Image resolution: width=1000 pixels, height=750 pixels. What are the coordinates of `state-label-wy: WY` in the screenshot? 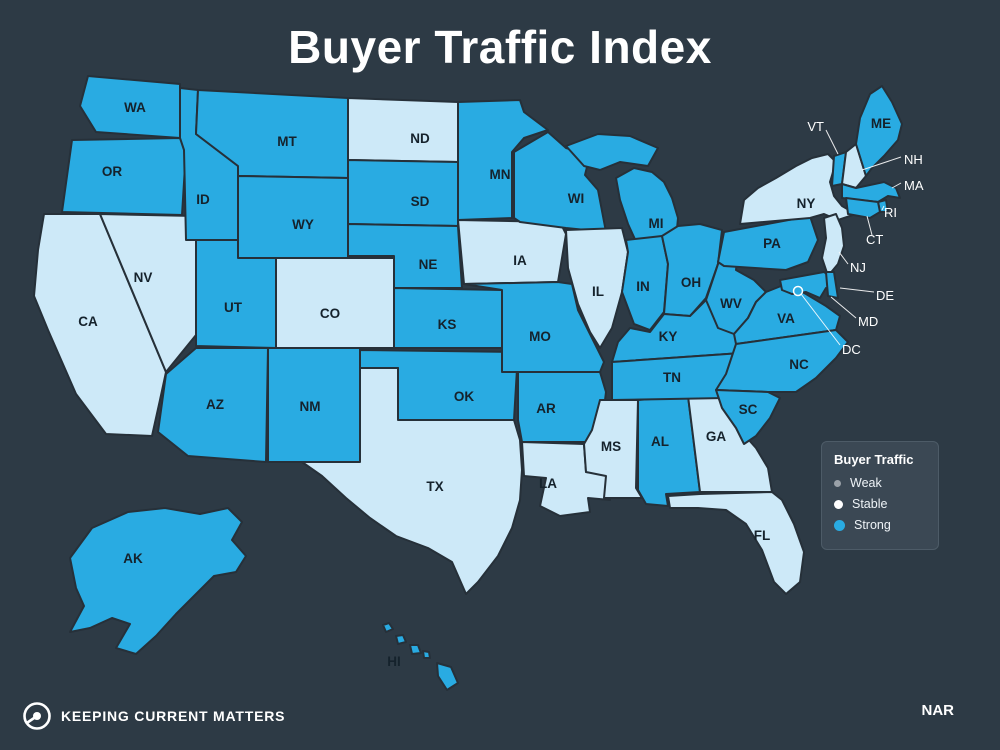 It's located at (303, 224).